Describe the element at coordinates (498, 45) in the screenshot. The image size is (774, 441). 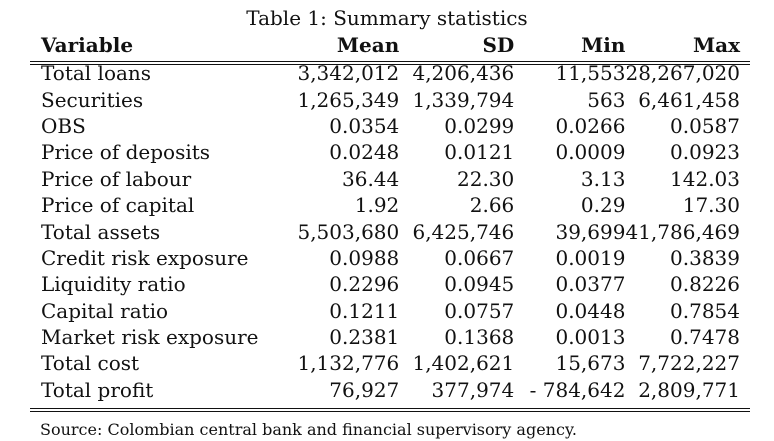
I see `header-sd: SD` at that location.